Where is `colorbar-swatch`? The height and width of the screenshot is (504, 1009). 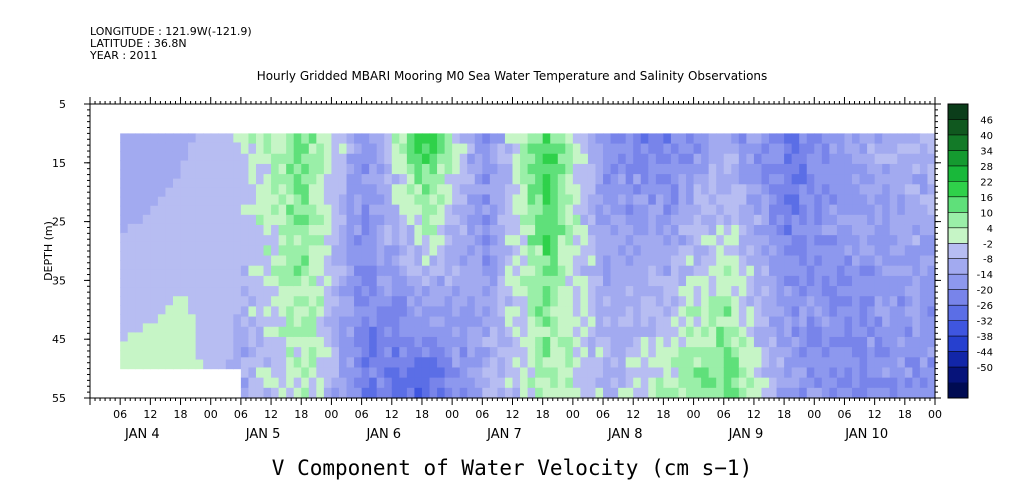
colorbar-swatch is located at coordinates (958, 266).